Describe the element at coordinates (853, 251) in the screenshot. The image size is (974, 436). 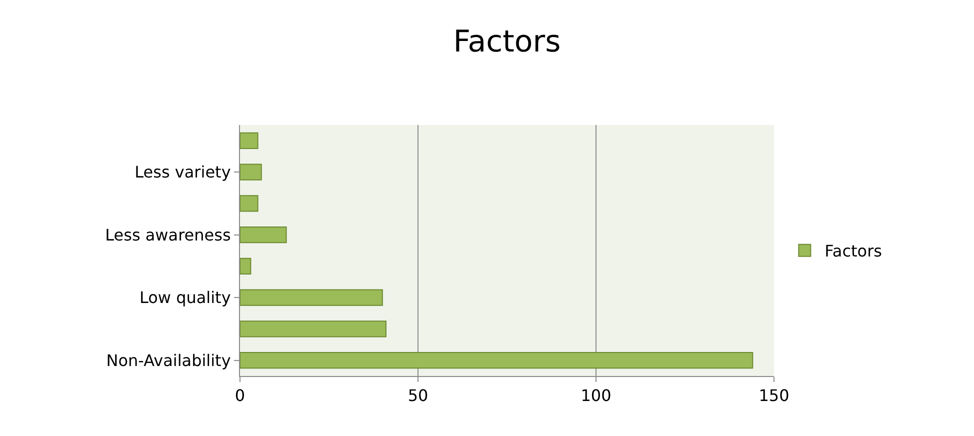
I see `legend-label: Factors` at that location.